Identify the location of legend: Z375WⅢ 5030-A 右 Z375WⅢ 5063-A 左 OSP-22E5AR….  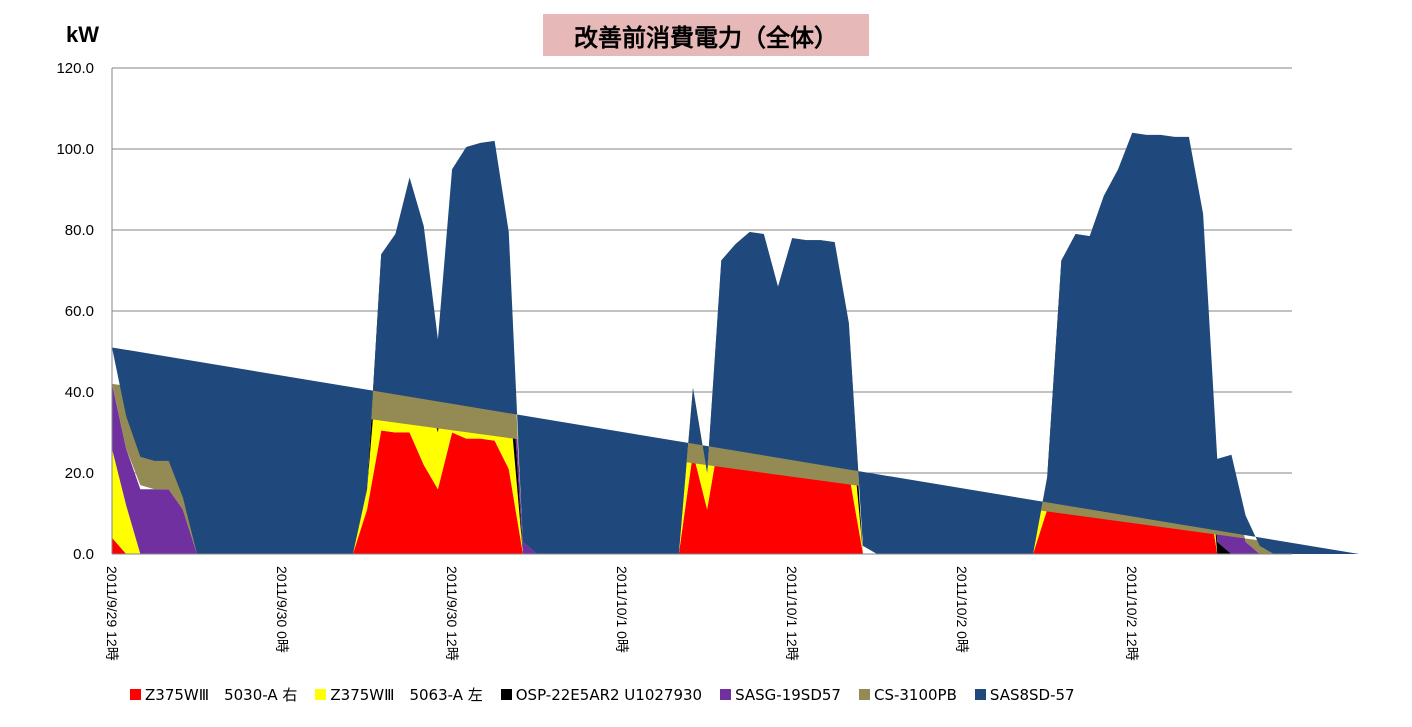
(611, 694).